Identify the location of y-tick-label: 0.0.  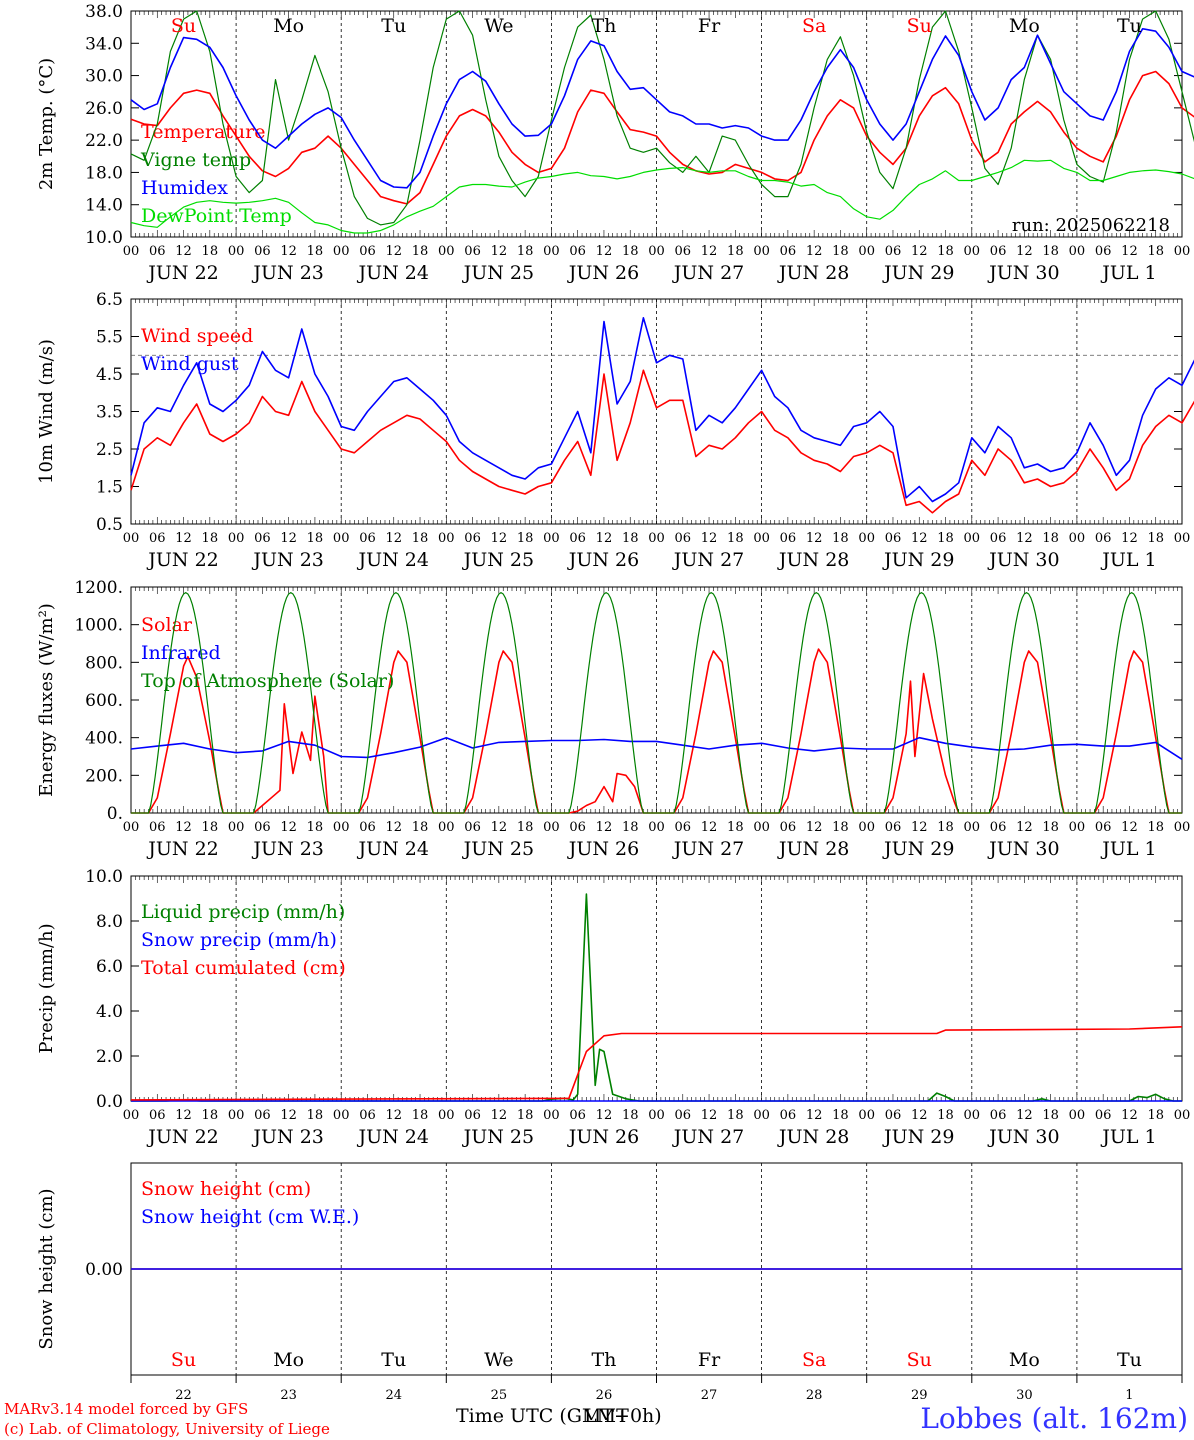
(109, 1102).